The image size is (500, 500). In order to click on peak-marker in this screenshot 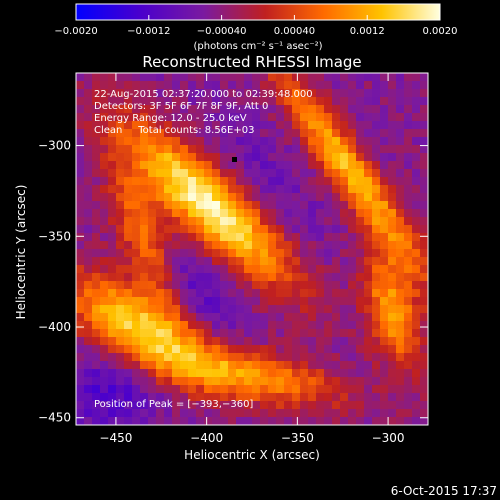, I will do `click(234, 159)`.